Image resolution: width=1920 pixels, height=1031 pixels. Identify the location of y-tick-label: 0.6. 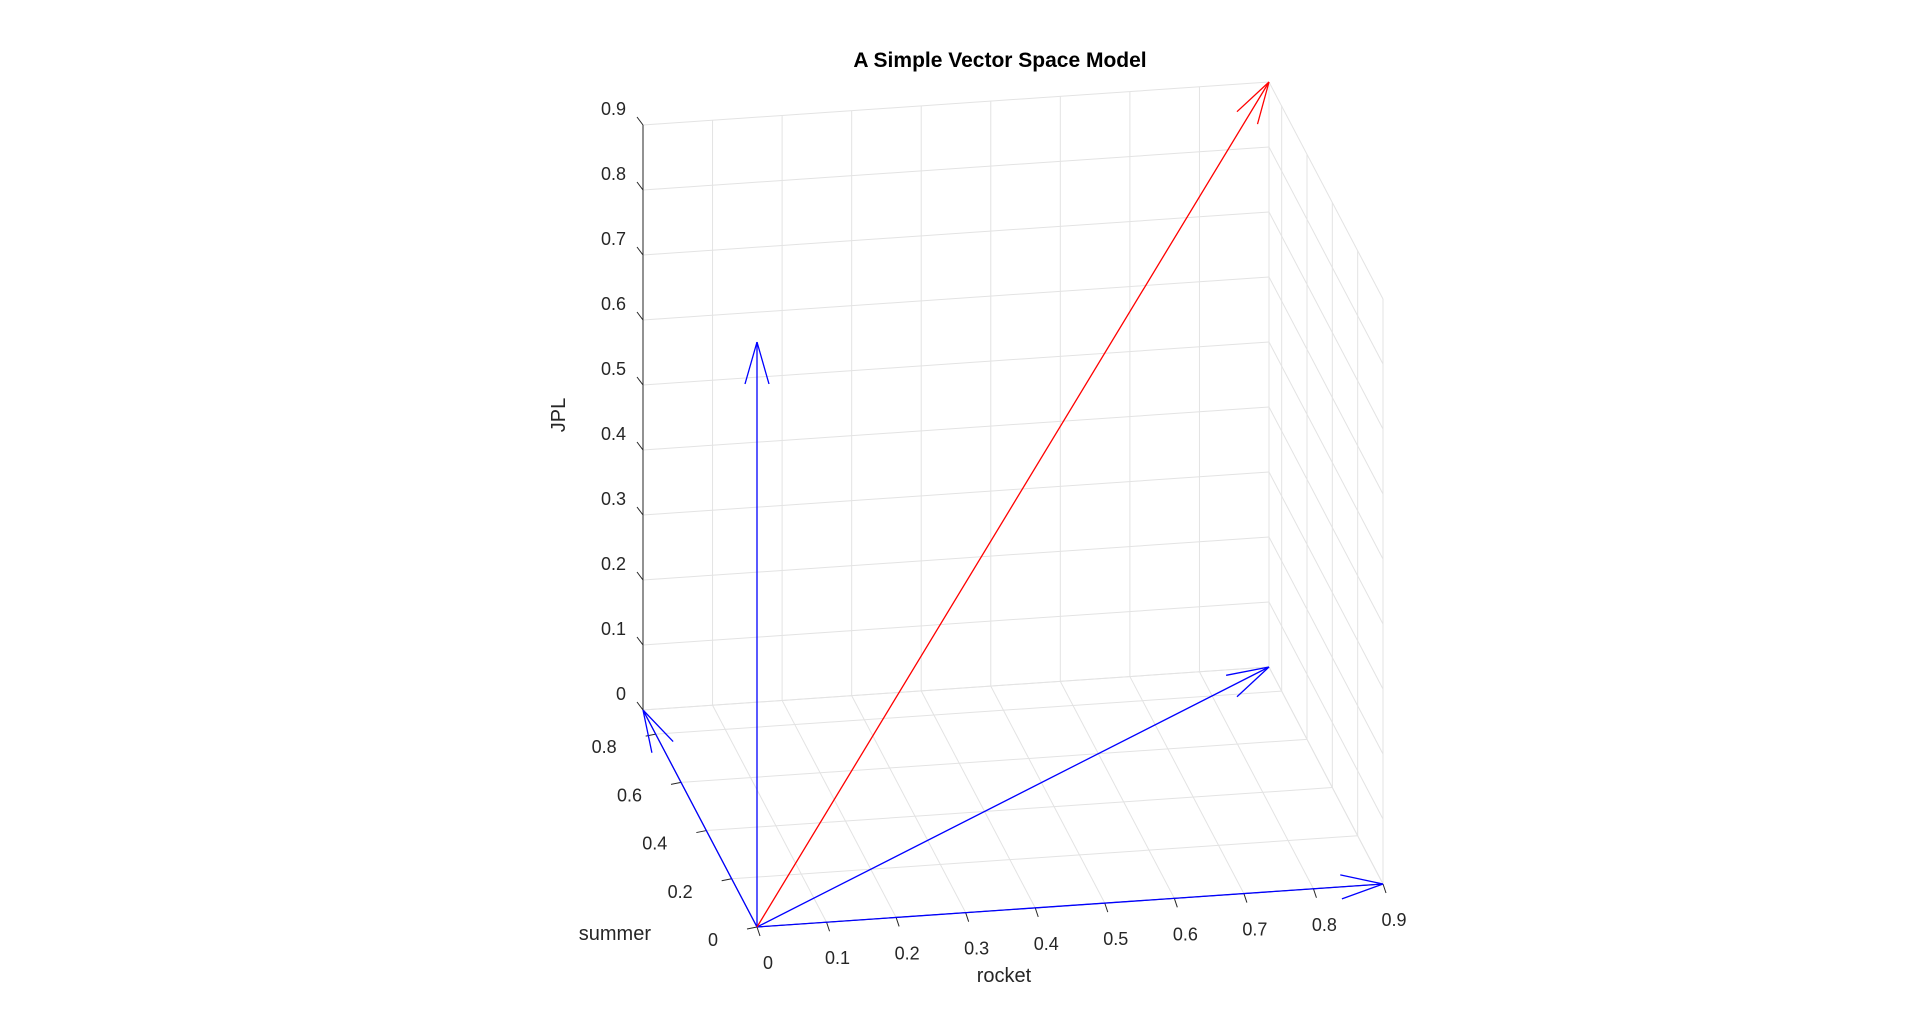
(629, 795).